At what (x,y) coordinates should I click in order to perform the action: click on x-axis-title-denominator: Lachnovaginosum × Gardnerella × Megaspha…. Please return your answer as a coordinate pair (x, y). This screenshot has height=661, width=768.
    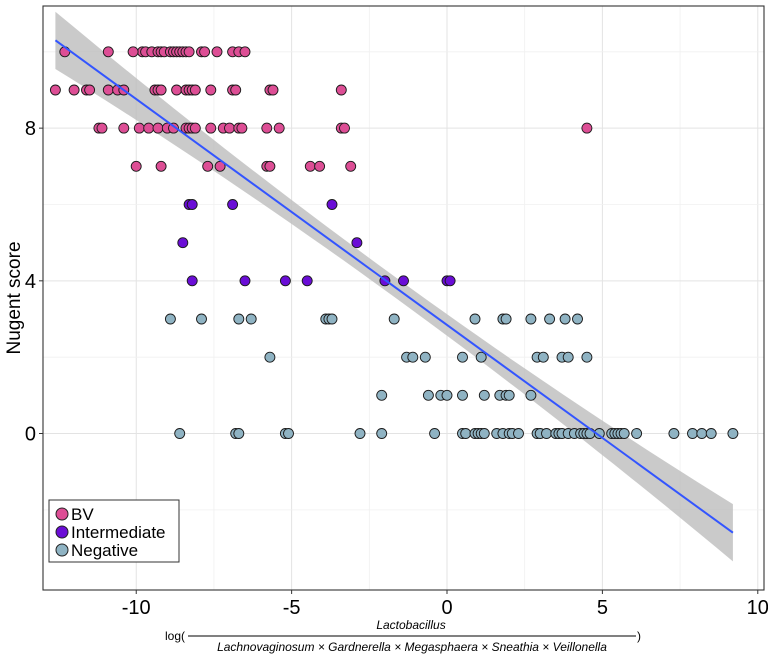
    Looking at the image, I should click on (412, 647).